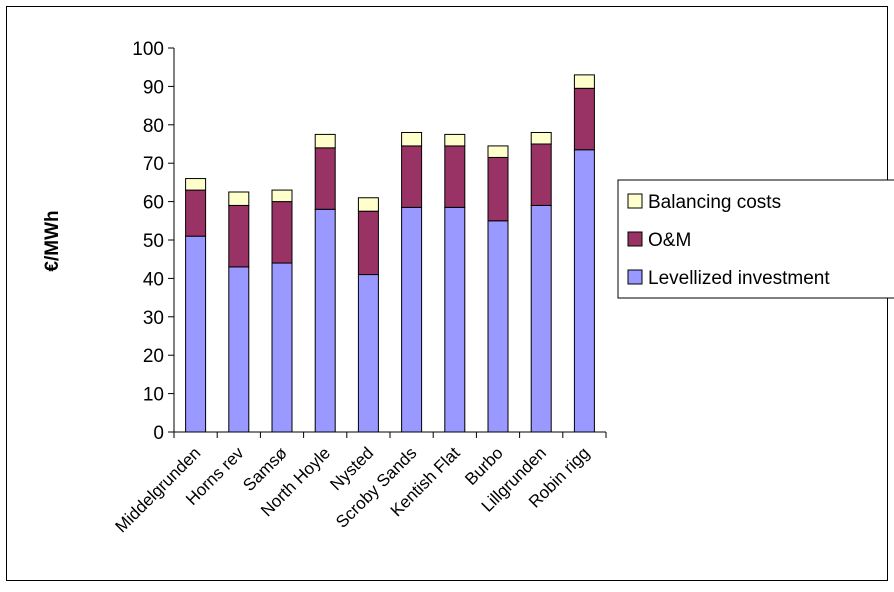 The width and height of the screenshot is (894, 592). Describe the element at coordinates (541, 174) in the screenshot. I see `bar-o-m-lillgrunden` at that location.